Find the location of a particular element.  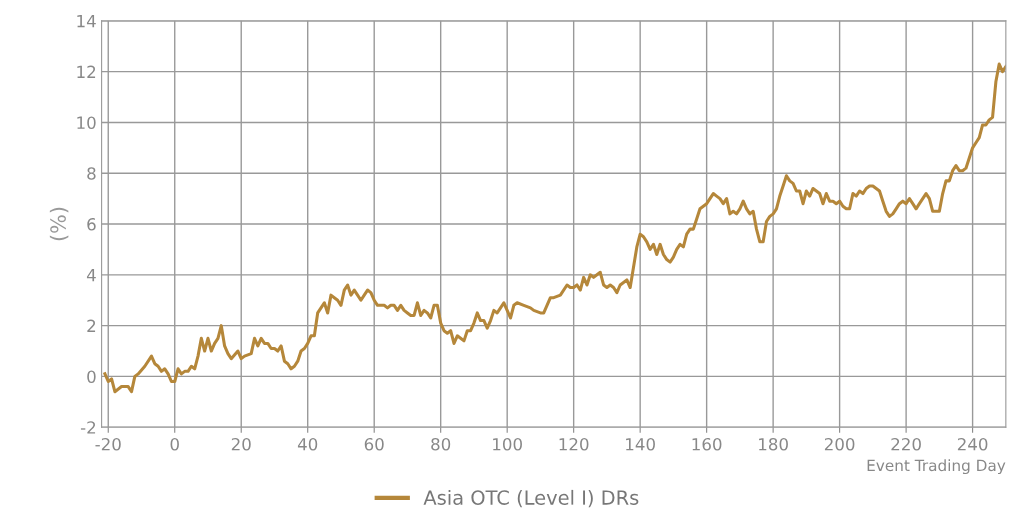

x-tick-label: 220 is located at coordinates (906, 444).